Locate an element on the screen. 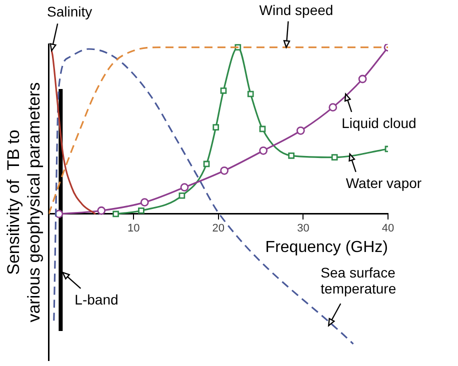 The image size is (458, 366). annotation: Salinity is located at coordinates (69, 12).